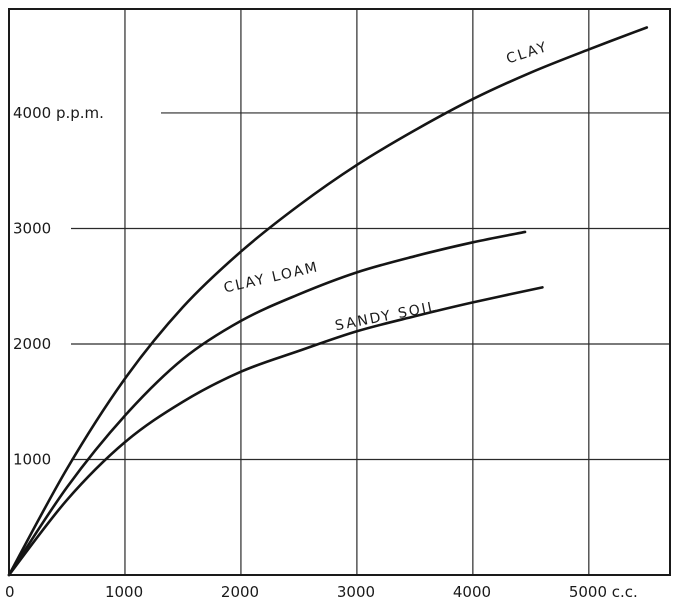 This screenshot has width=679, height=602. What do you see at coordinates (32, 228) in the screenshot?
I see `y-tick-label-2: 3000` at bounding box center [32, 228].